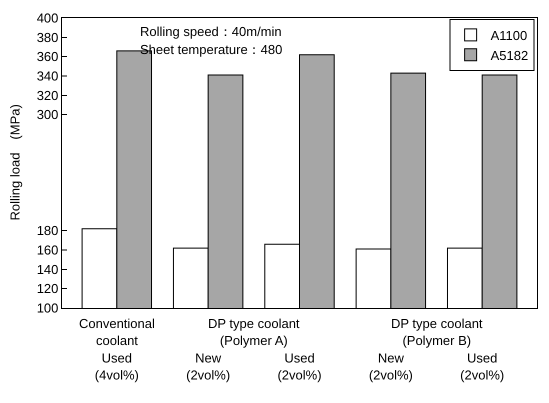 Image resolution: width=549 pixels, height=403 pixels. Describe the element at coordinates (47, 230) in the screenshot. I see `y-tick-label: 180` at that location.